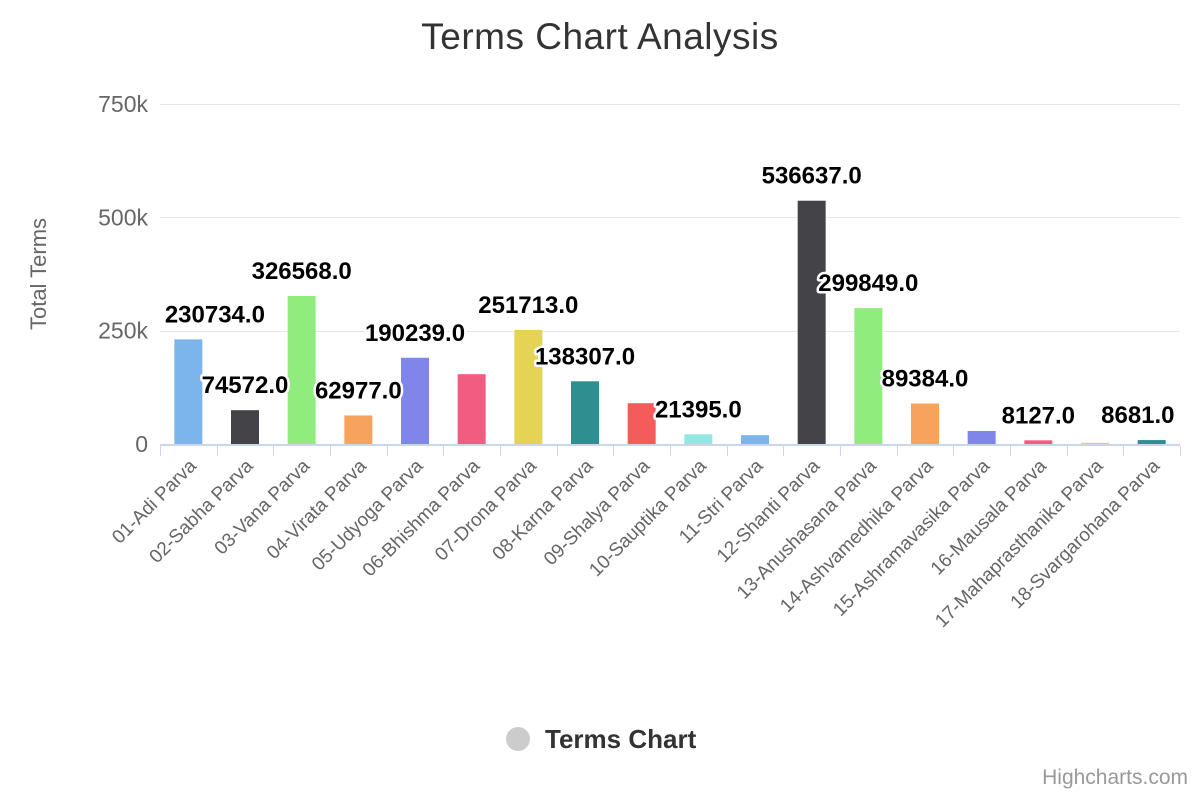 The image size is (1200, 800). Describe the element at coordinates (38, 274) in the screenshot. I see `y-axis-title: Total Terms` at that location.